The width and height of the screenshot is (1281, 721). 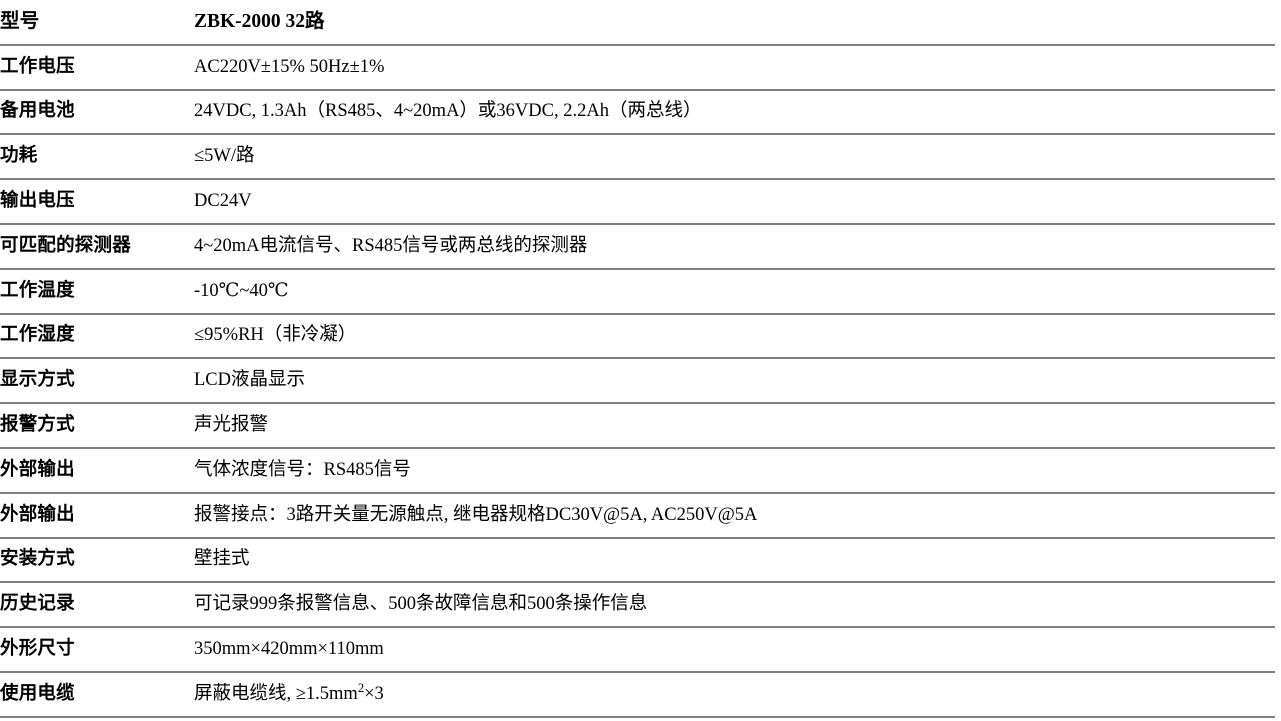 What do you see at coordinates (734, 381) in the screenshot?
I see `spec-value: LCD液晶显示` at bounding box center [734, 381].